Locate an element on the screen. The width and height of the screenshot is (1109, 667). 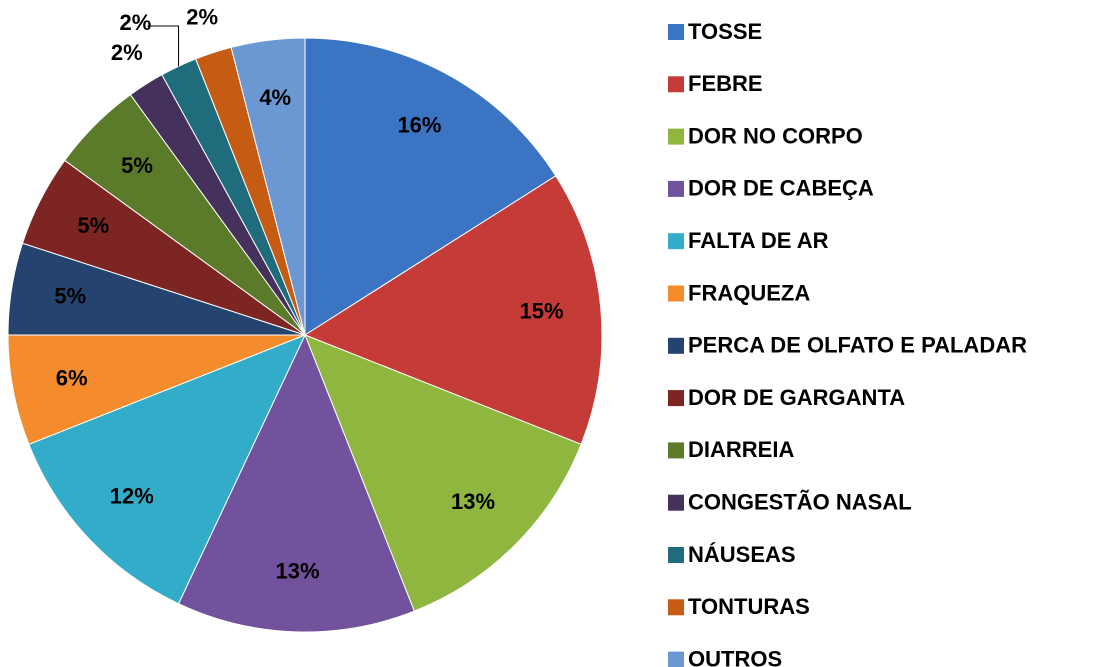
legend-label: FALTA DE AR is located at coordinates (758, 240).